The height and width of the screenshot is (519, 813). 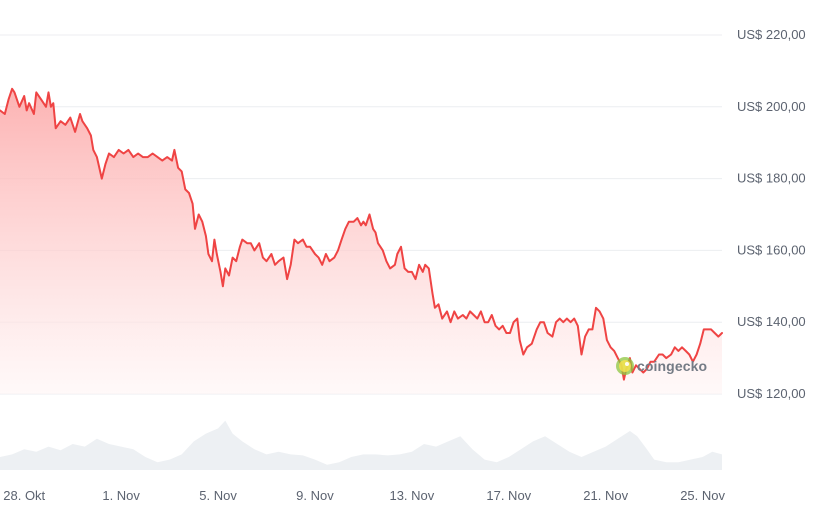 What do you see at coordinates (771, 106) in the screenshot?
I see `y-tick-label: US$ 200,00` at bounding box center [771, 106].